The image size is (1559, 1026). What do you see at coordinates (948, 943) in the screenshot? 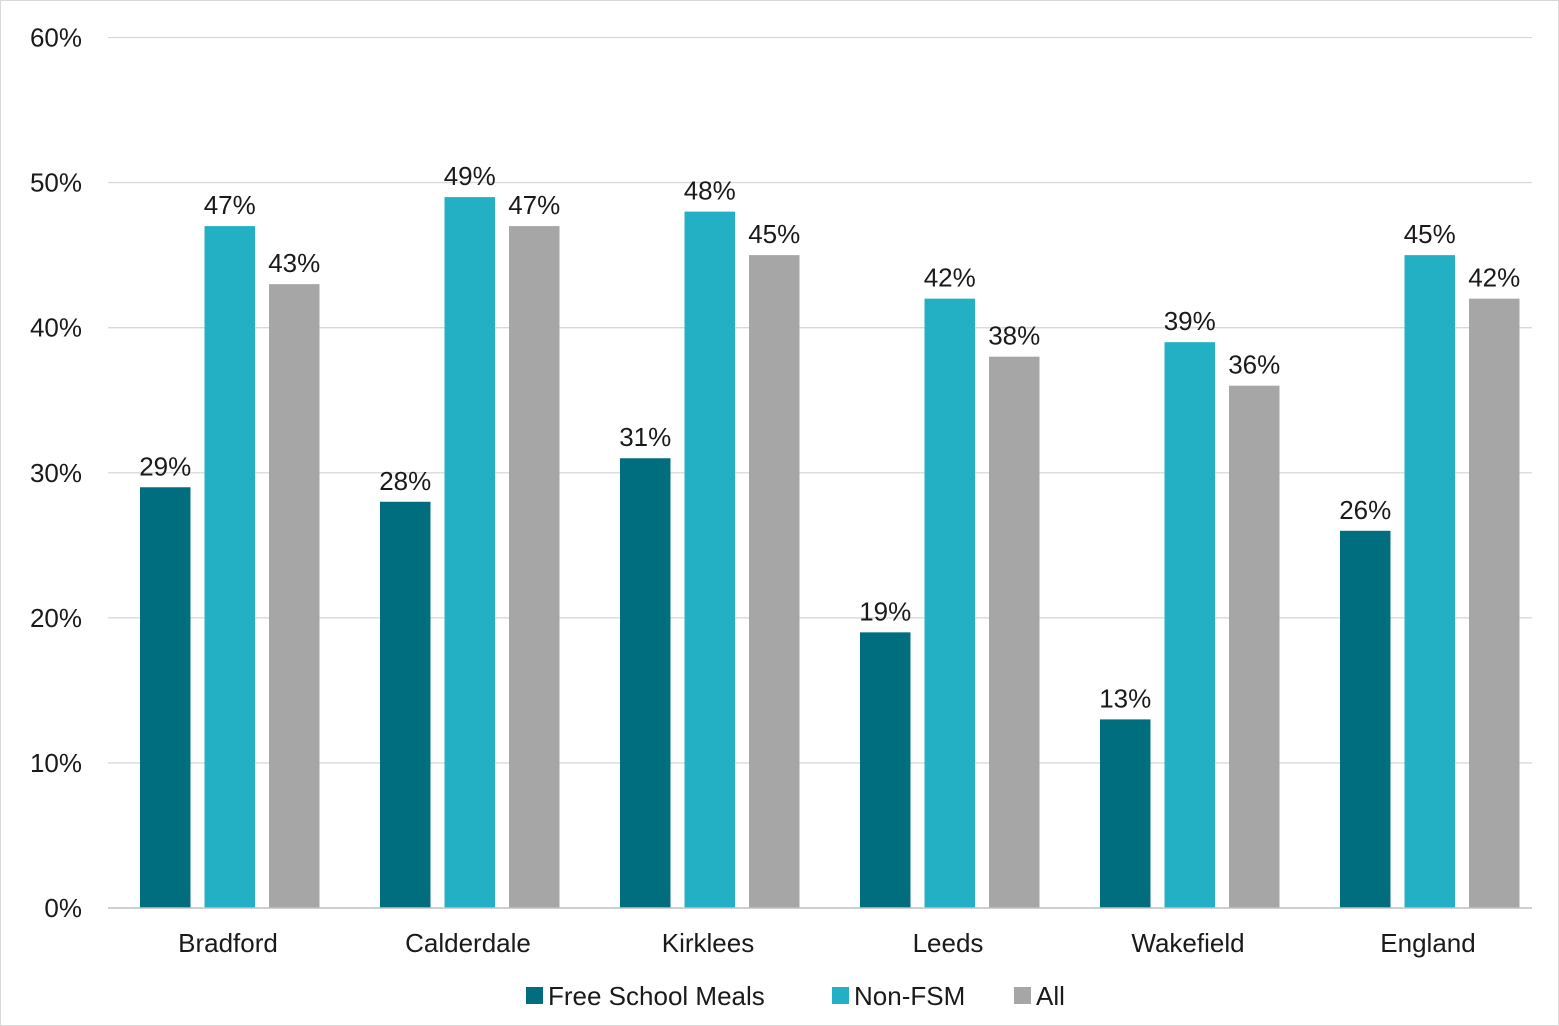
I see `x-category-label: Leeds` at bounding box center [948, 943].